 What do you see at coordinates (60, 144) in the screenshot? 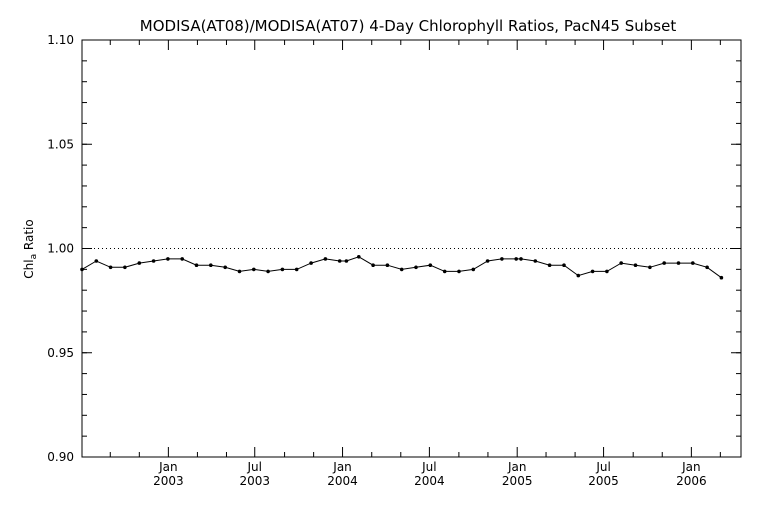
I see `y-tick-label: 1.05` at bounding box center [60, 144].